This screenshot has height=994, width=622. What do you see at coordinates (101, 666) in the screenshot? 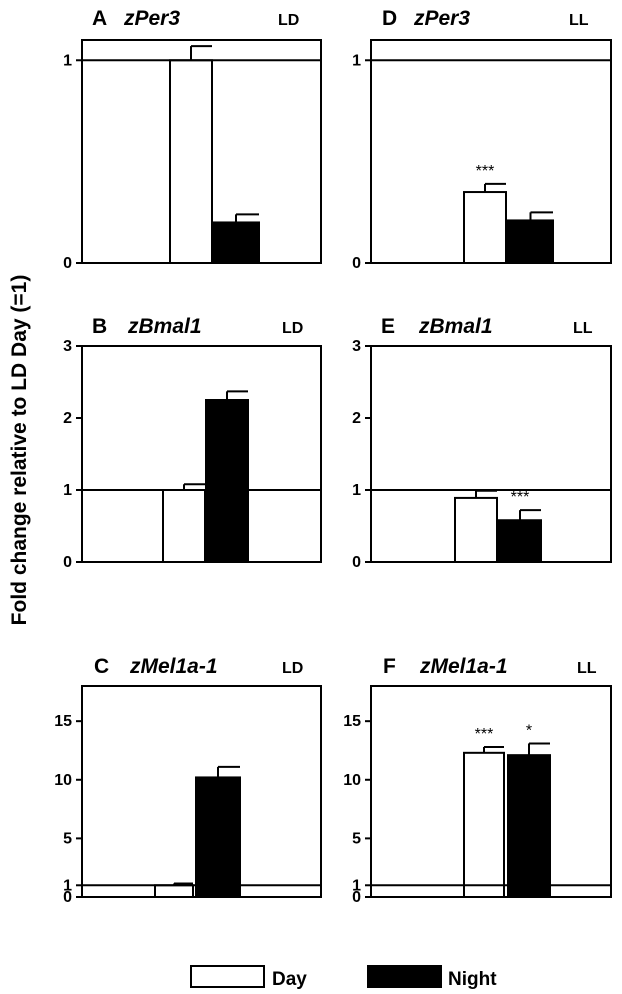
I see `panel-letter: C` at bounding box center [101, 666].